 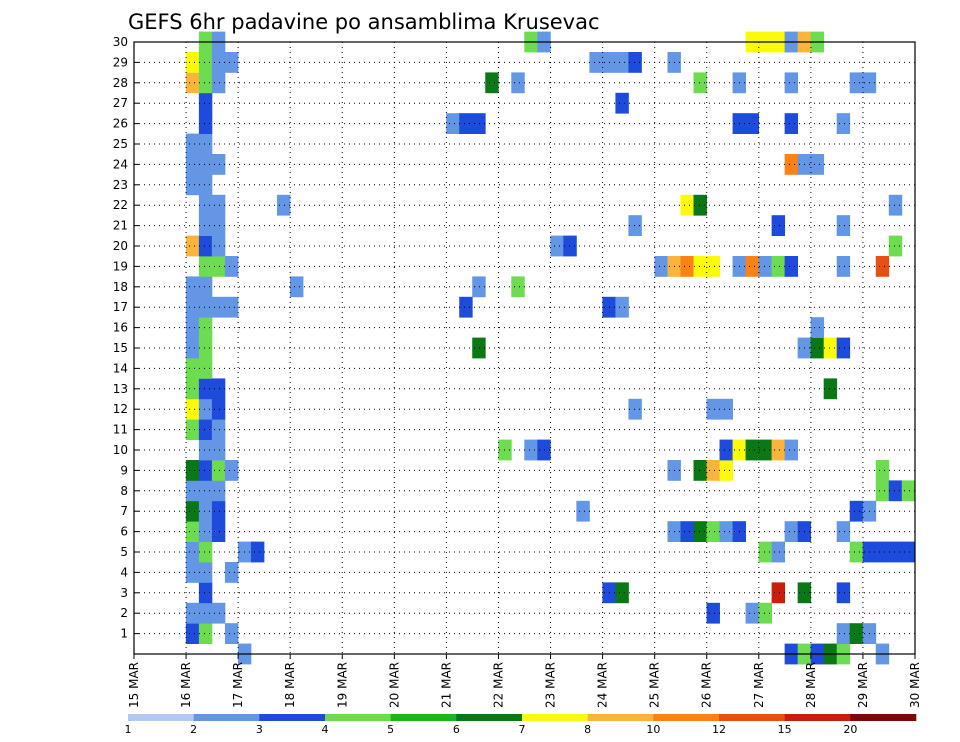 What do you see at coordinates (390, 729) in the screenshot?
I see `colorbar-label: 5` at bounding box center [390, 729].